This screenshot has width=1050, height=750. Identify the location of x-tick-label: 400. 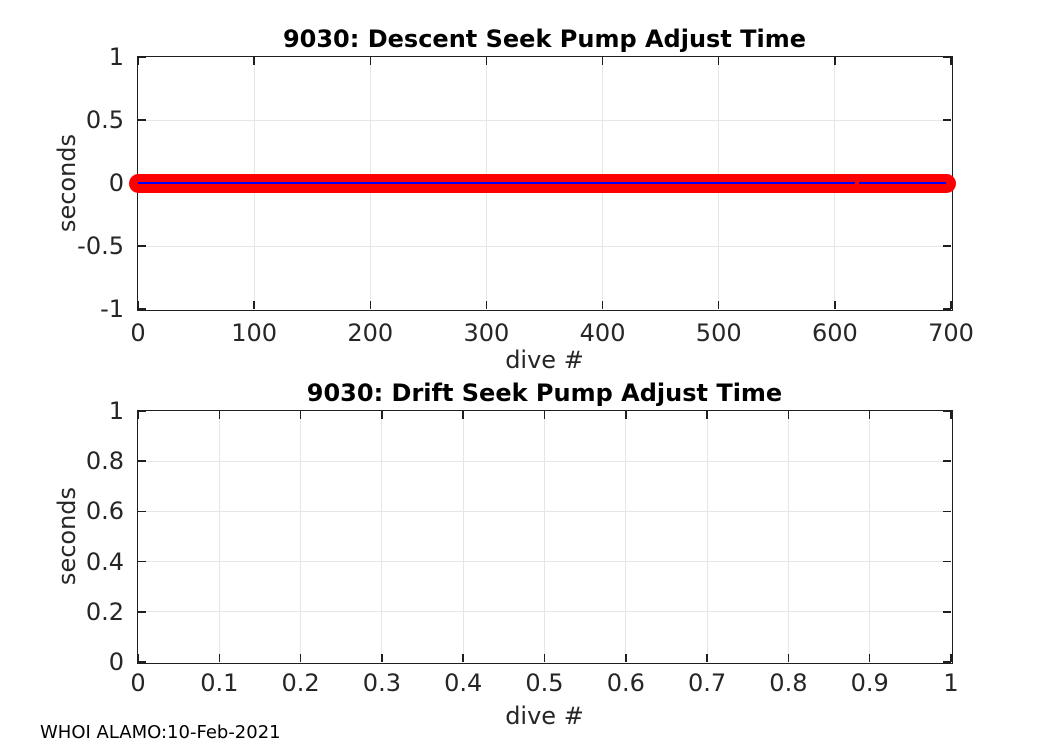
(602, 333).